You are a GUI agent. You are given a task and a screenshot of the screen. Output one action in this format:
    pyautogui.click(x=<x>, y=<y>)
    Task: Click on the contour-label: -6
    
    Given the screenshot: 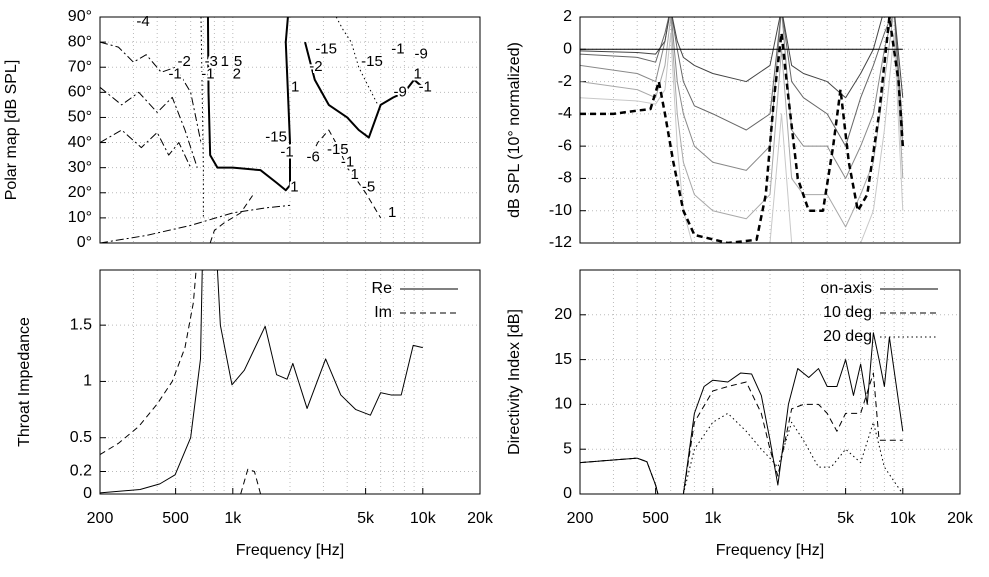 What is the action you would take?
    pyautogui.click(x=313, y=157)
    